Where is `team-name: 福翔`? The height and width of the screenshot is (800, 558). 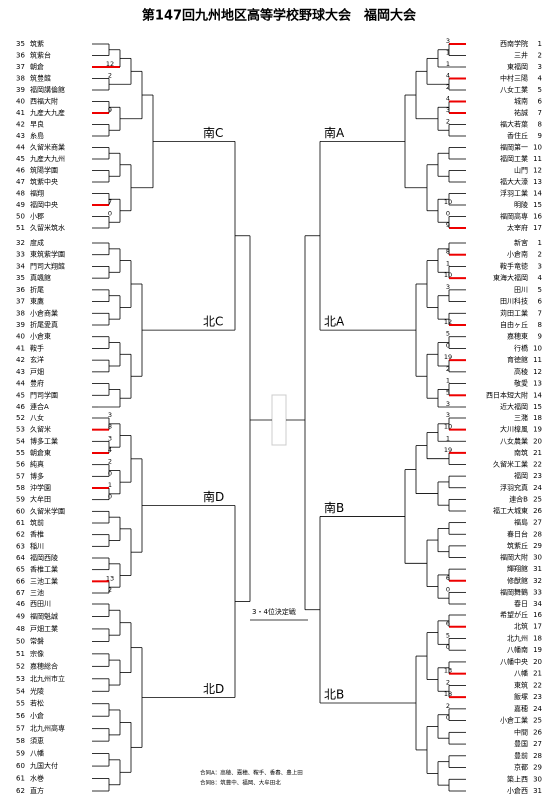 team-name: 福翔 is located at coordinates (37, 193).